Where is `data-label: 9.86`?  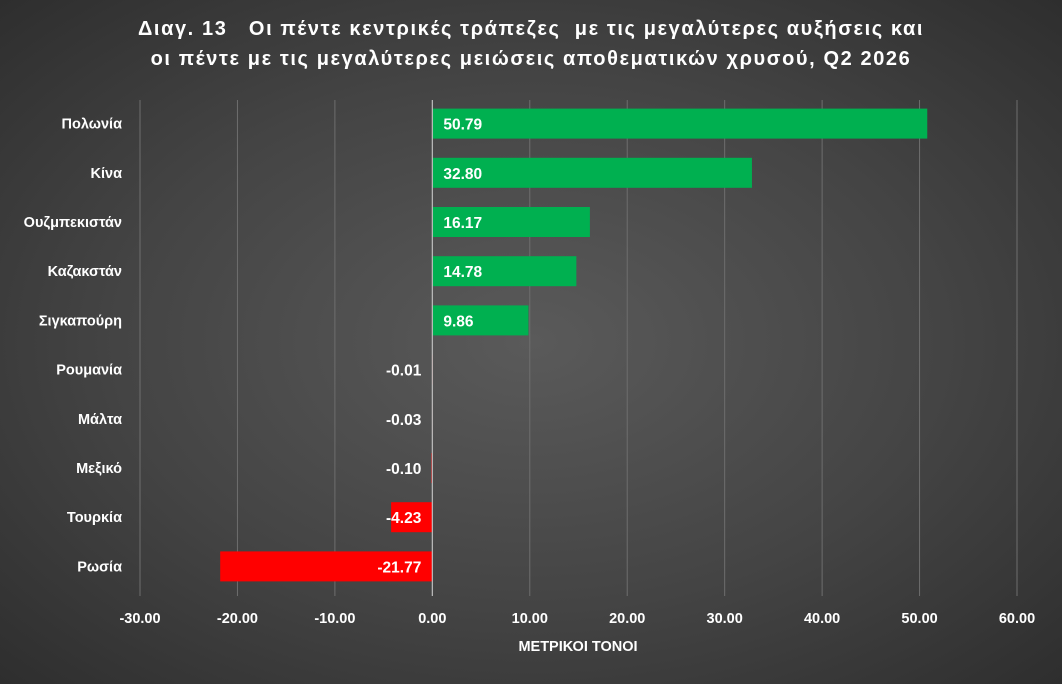
data-label: 9.86 is located at coordinates (458, 321).